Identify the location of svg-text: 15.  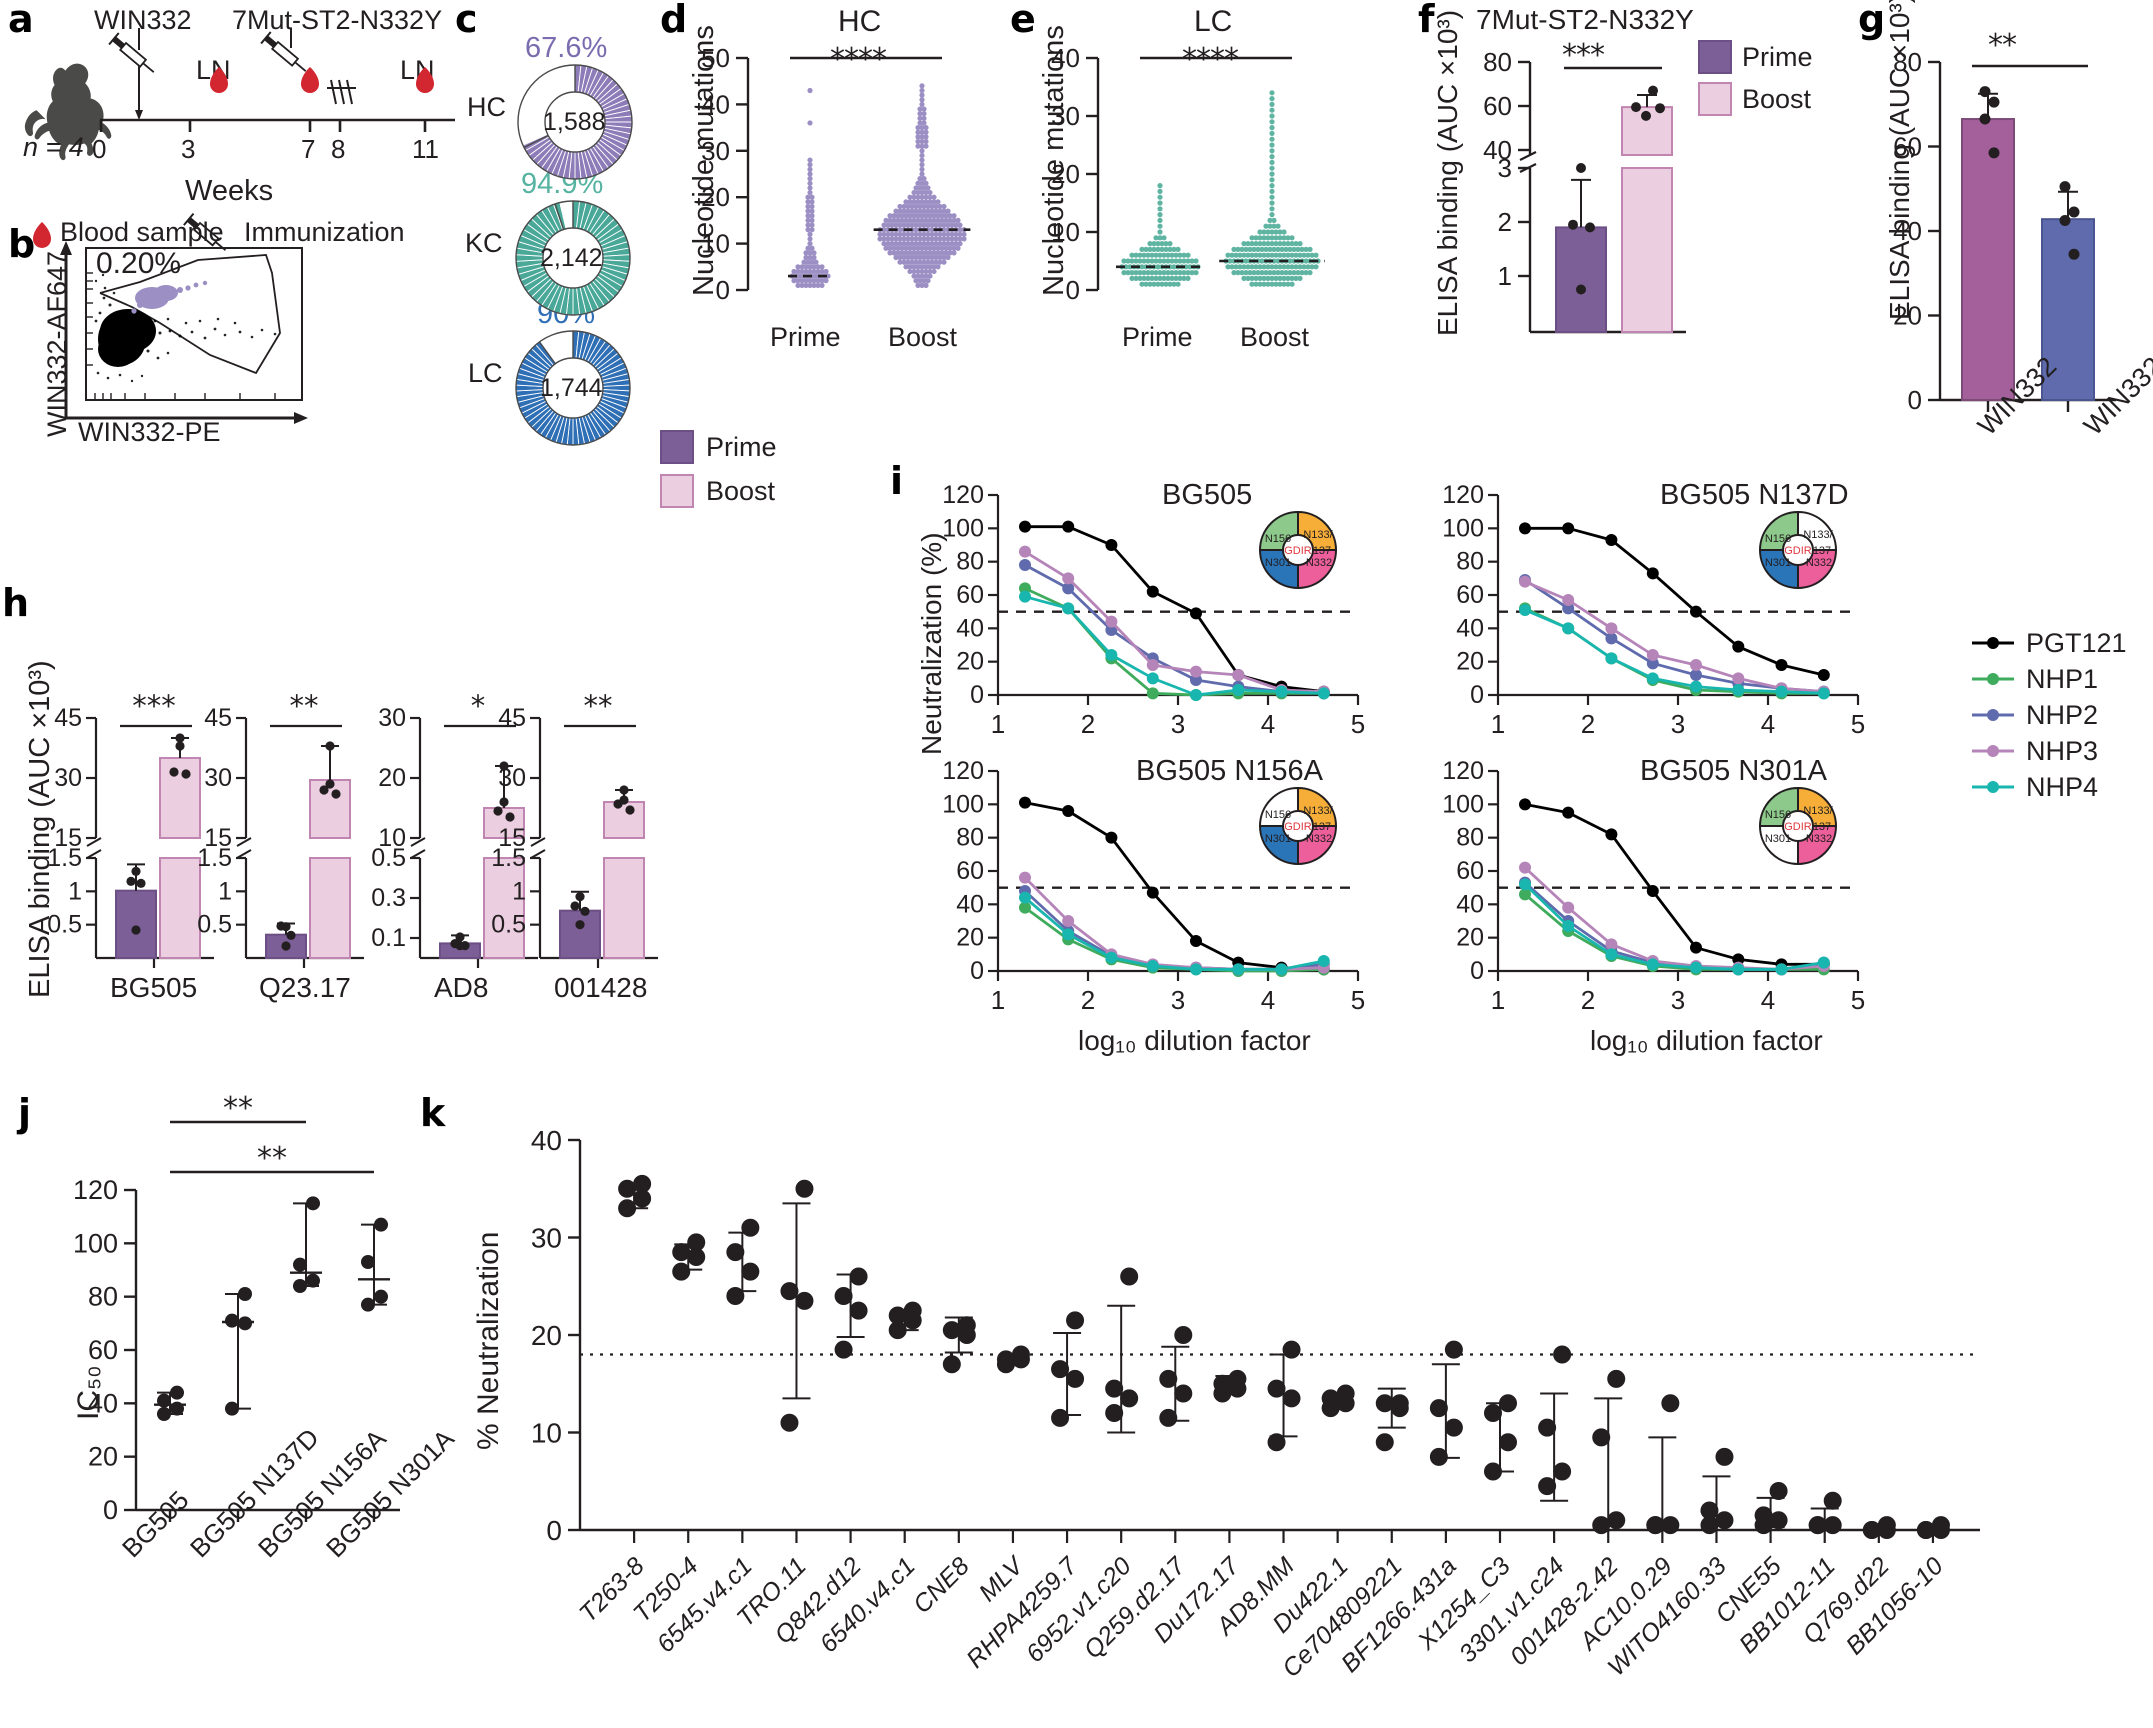
(68, 838).